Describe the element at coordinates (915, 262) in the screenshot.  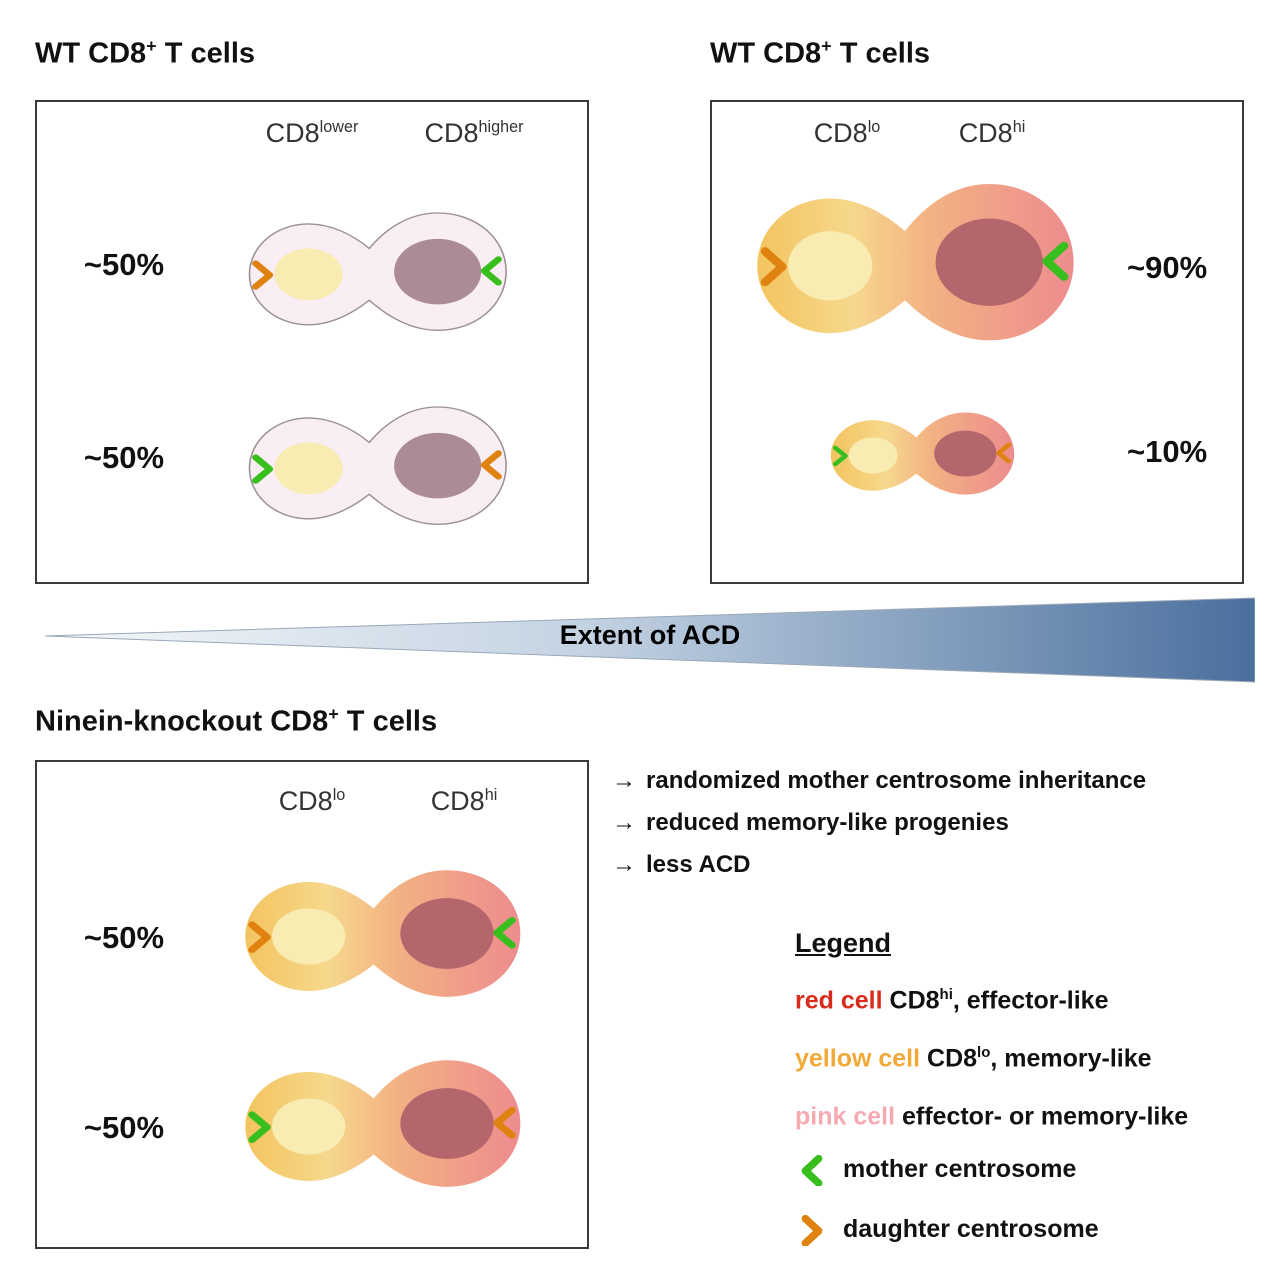
I see `cell-pair-wt-colored-major` at that location.